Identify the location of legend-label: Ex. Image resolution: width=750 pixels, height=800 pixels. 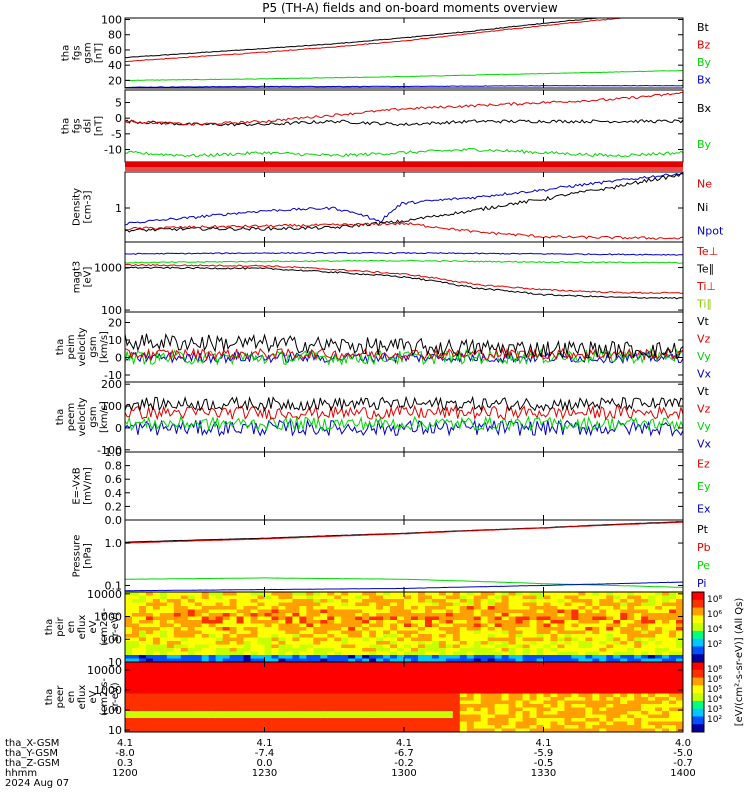
(704, 509).